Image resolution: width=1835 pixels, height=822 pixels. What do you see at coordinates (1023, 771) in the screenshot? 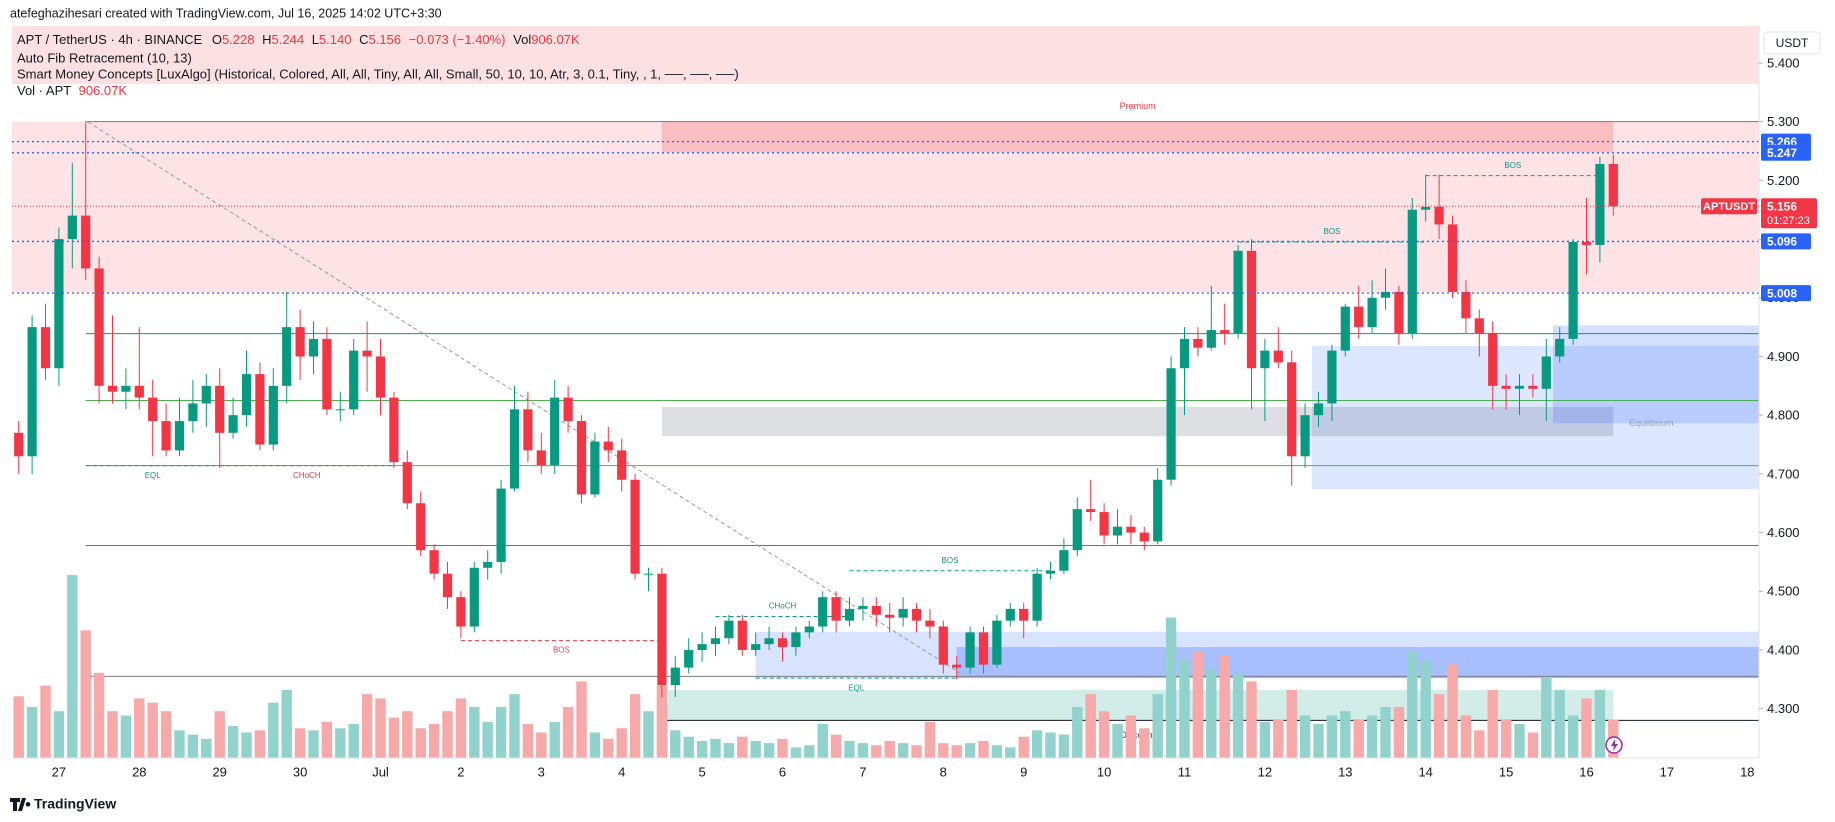
I see `x-tick-label: 9` at bounding box center [1023, 771].